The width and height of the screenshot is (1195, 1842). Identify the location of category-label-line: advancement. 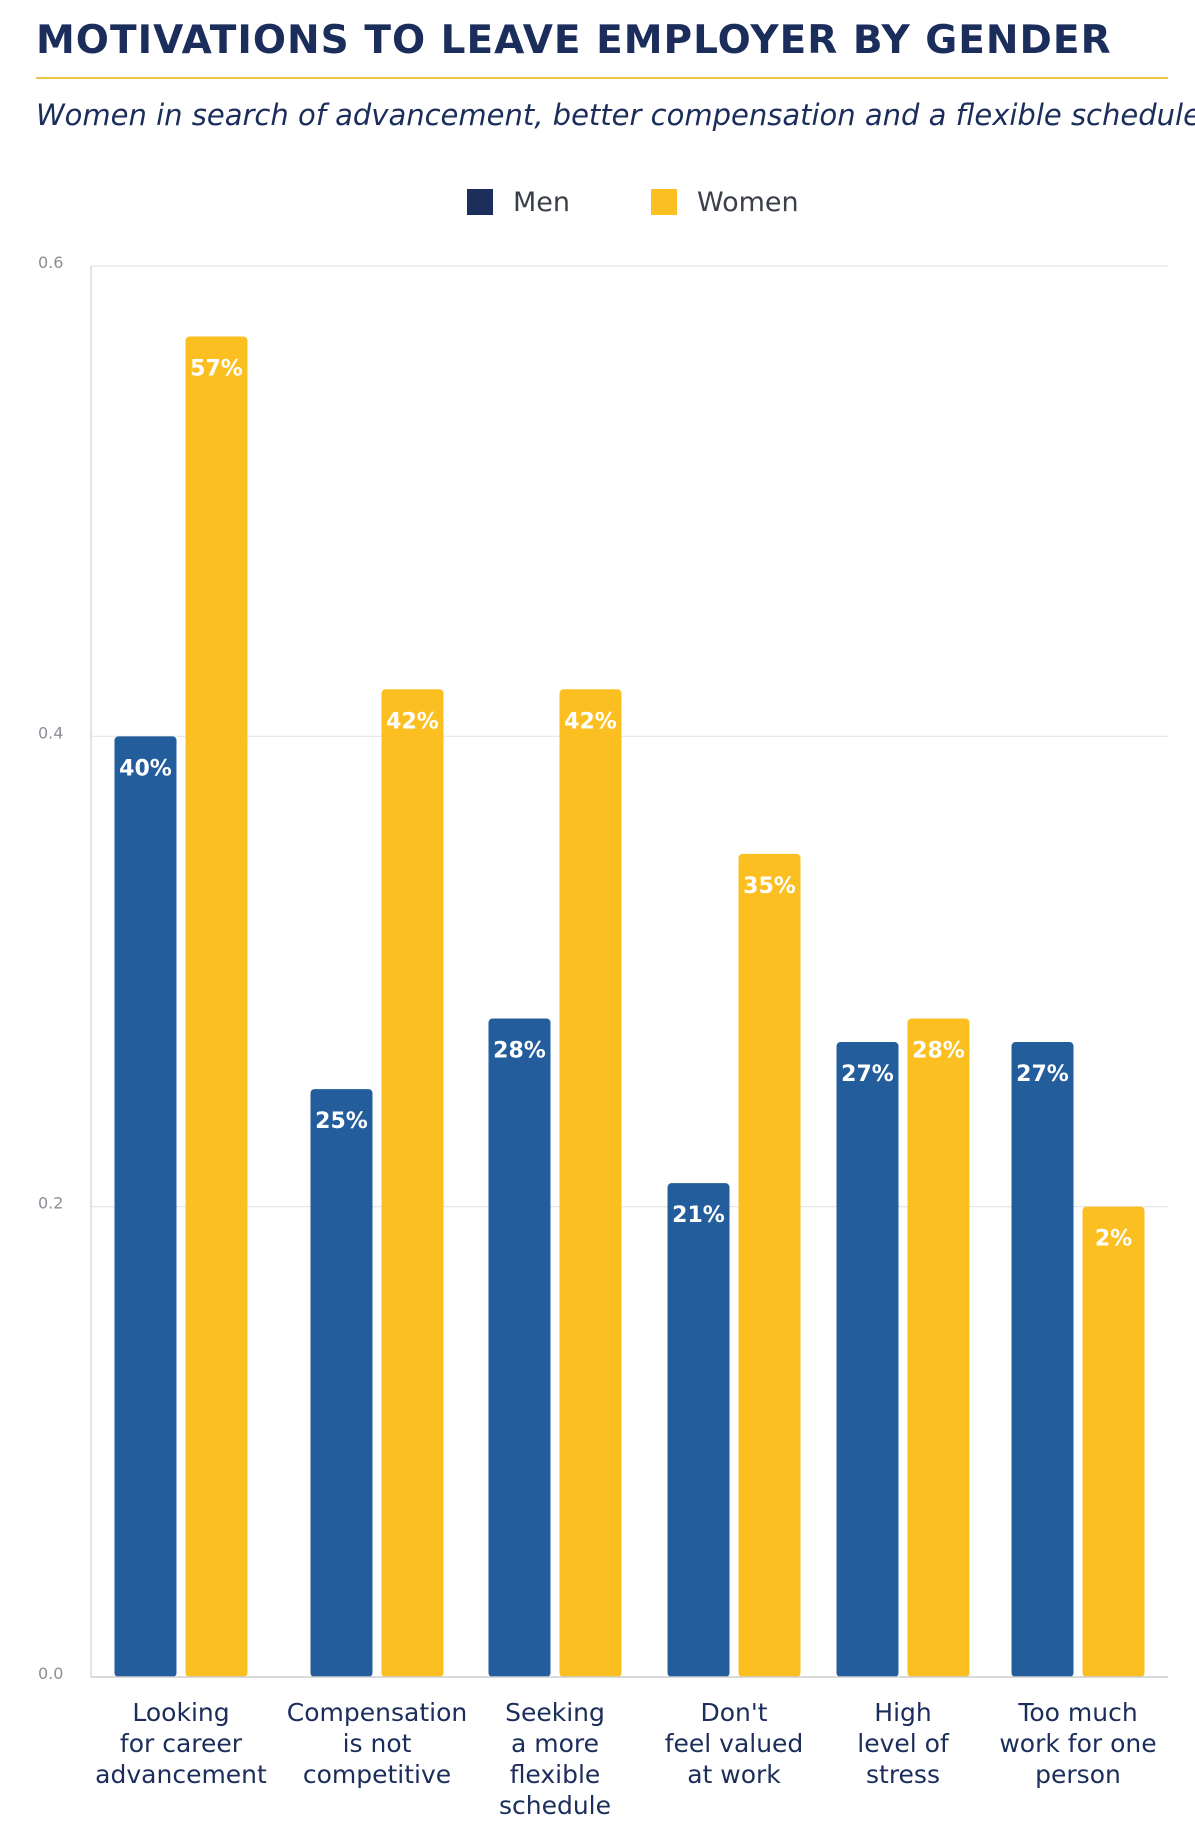
(181, 1774).